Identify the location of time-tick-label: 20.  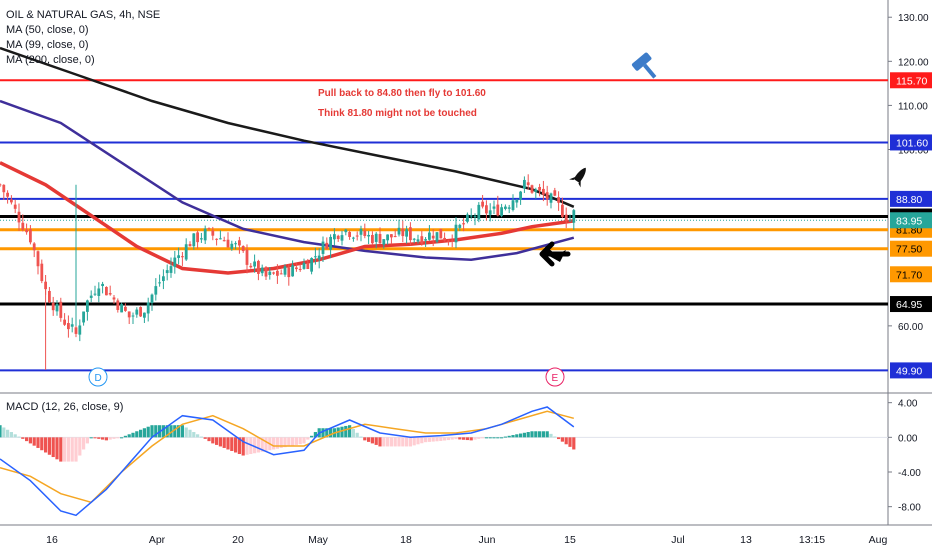
(238, 540).